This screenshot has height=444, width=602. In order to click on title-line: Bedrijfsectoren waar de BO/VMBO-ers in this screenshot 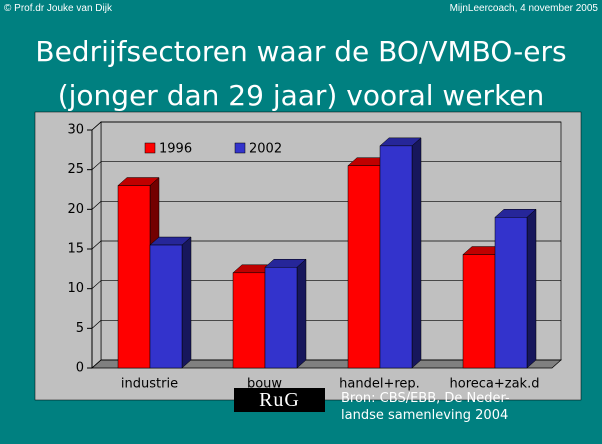, I will do `click(301, 51)`.